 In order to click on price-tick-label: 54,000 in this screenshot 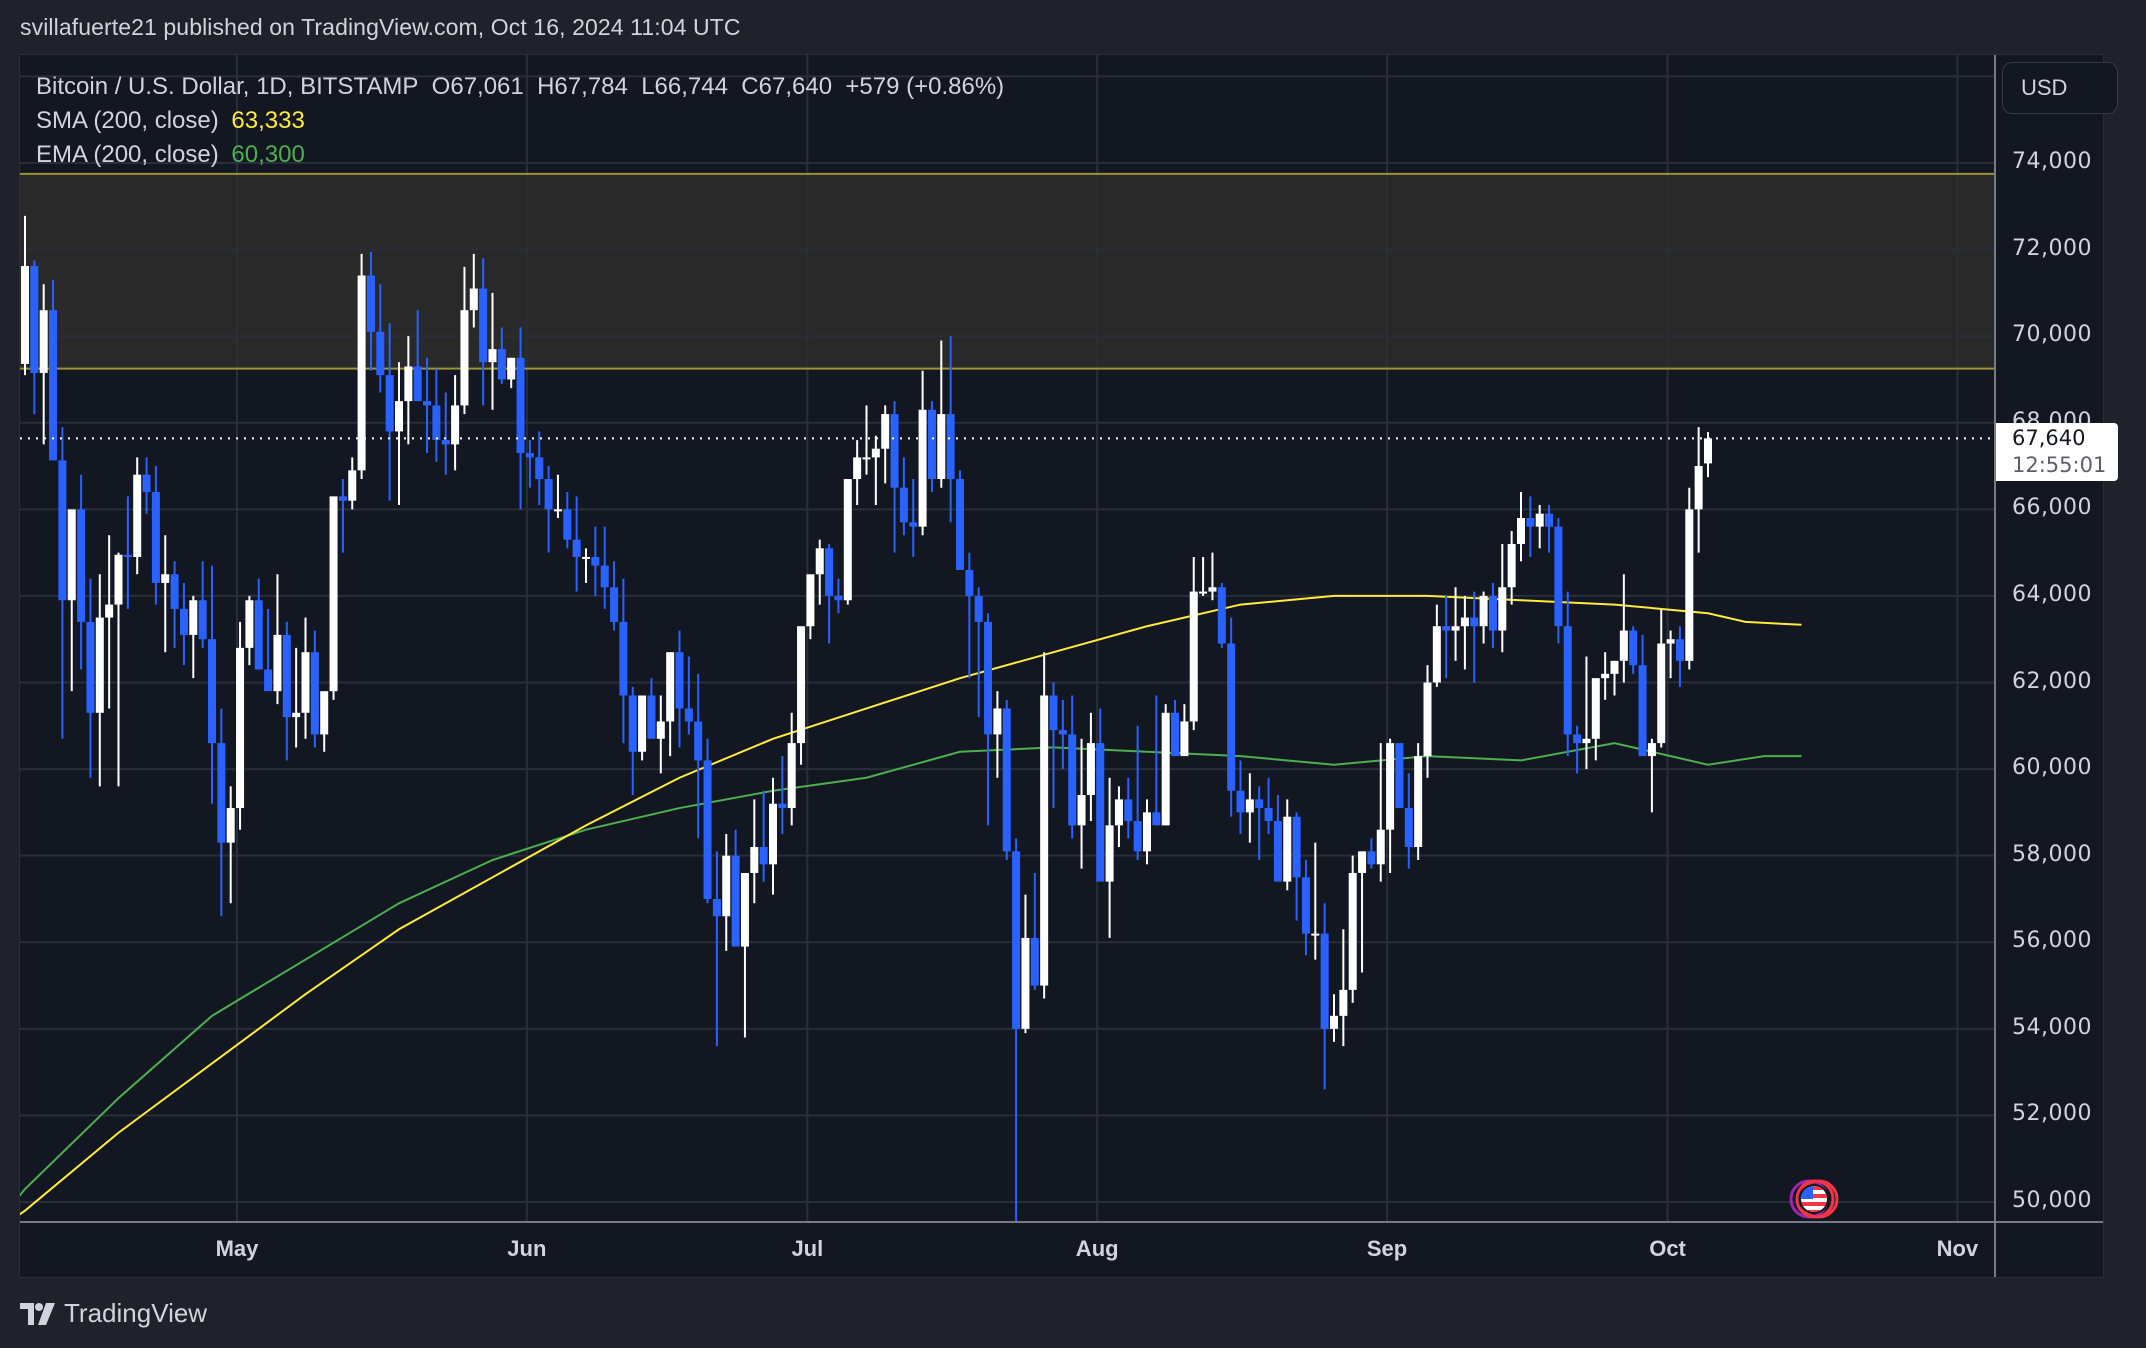, I will do `click(2052, 1027)`.